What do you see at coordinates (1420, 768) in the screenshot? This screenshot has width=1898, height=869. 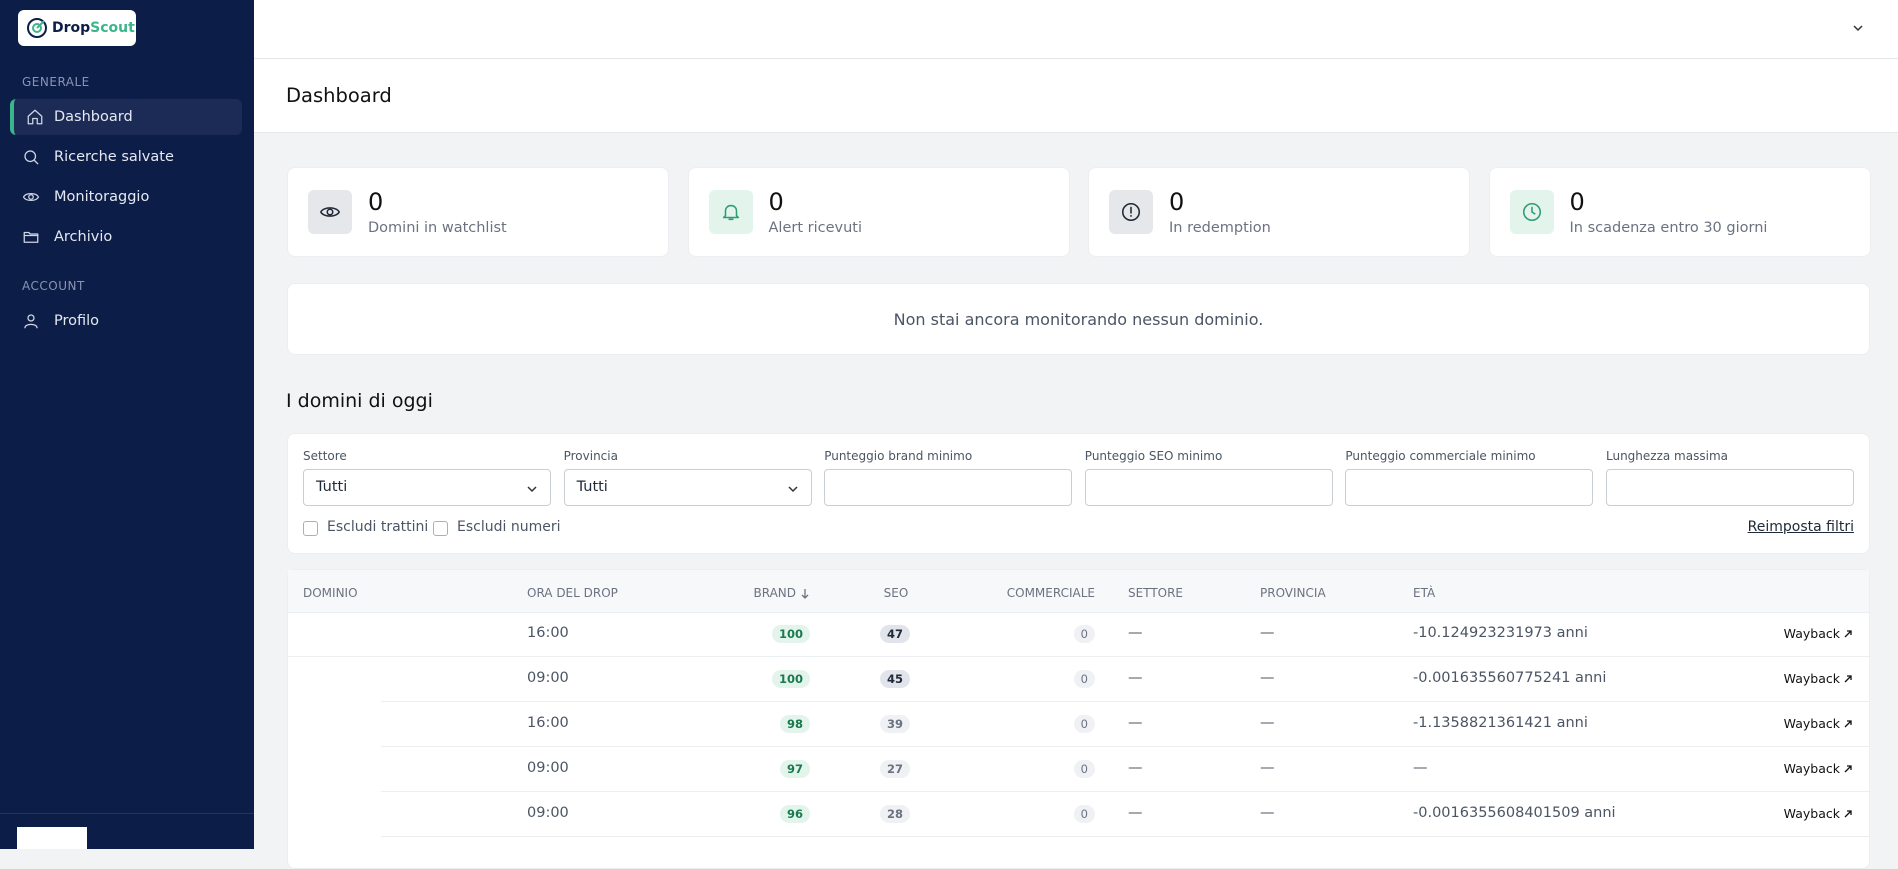 I see `age: —` at bounding box center [1420, 768].